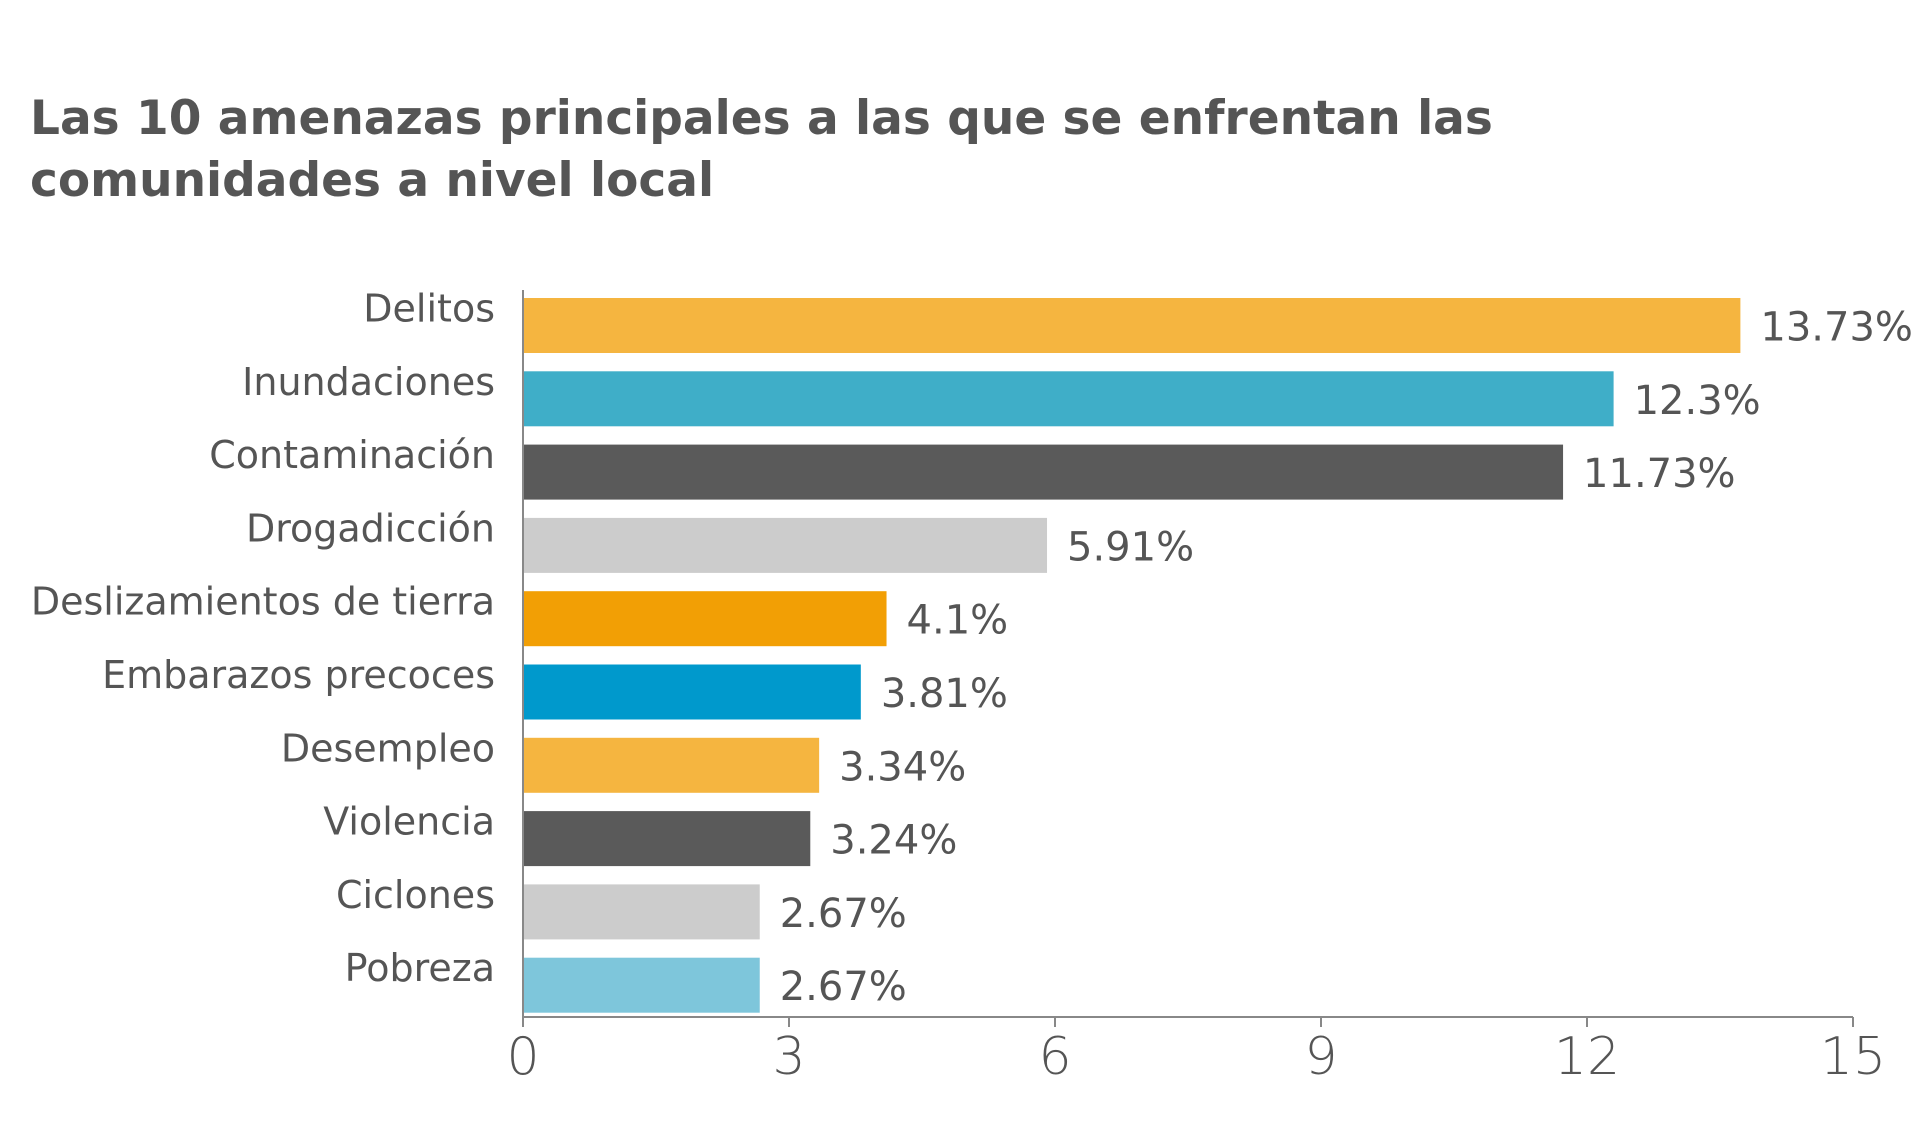 The image size is (1920, 1131). Describe the element at coordinates (429, 309) in the screenshot. I see `category-label: Delitos` at that location.